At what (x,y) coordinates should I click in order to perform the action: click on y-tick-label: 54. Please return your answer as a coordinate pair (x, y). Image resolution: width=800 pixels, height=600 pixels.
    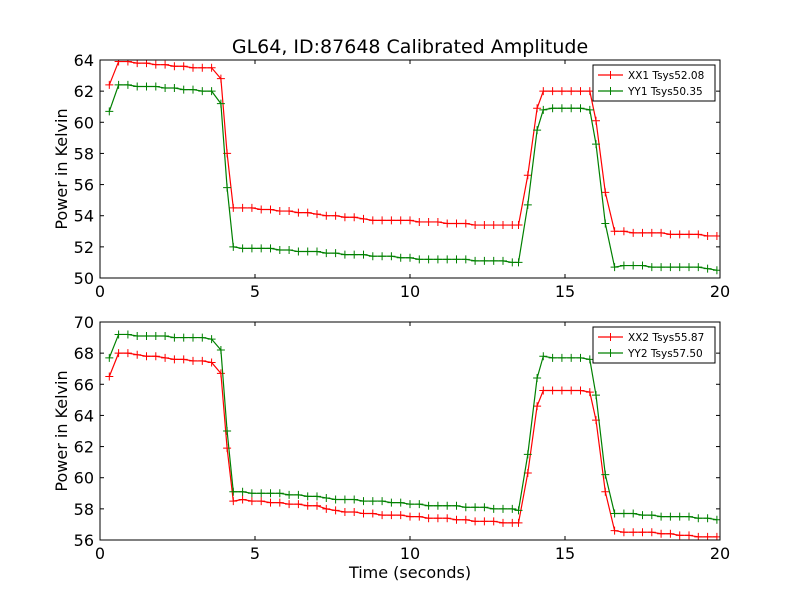
    Looking at the image, I should click on (84, 216).